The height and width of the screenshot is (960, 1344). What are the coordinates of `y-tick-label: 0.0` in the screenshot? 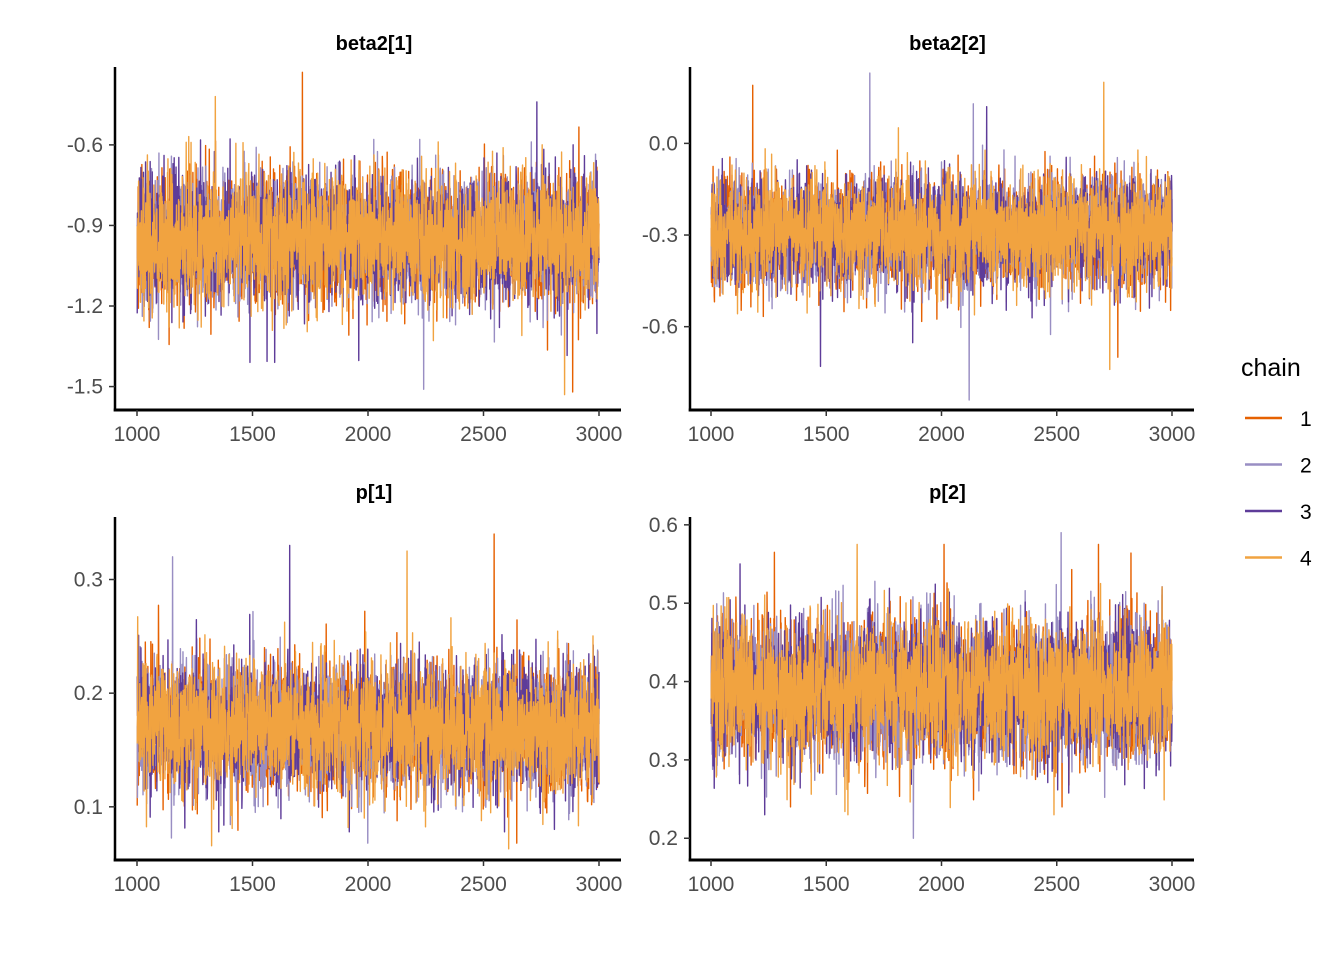 It's located at (663, 143).